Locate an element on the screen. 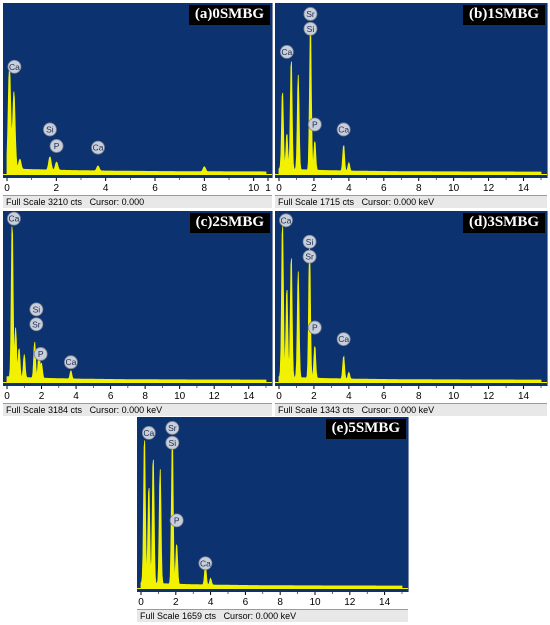  spectrum-svg: Ca SiP Ca is located at coordinates (137, 117).